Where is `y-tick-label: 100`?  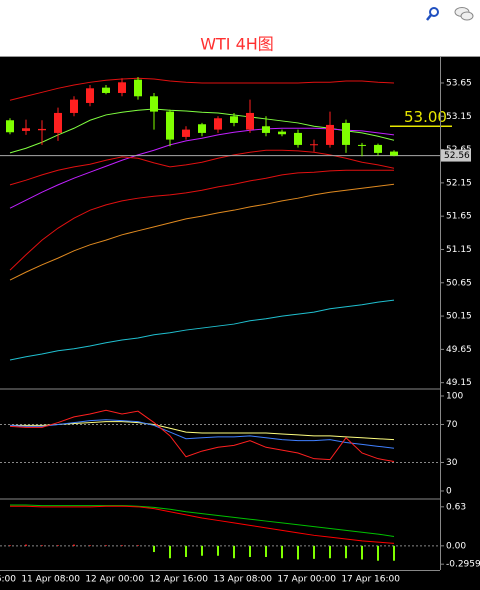
y-tick-label: 100 is located at coordinates (454, 396).